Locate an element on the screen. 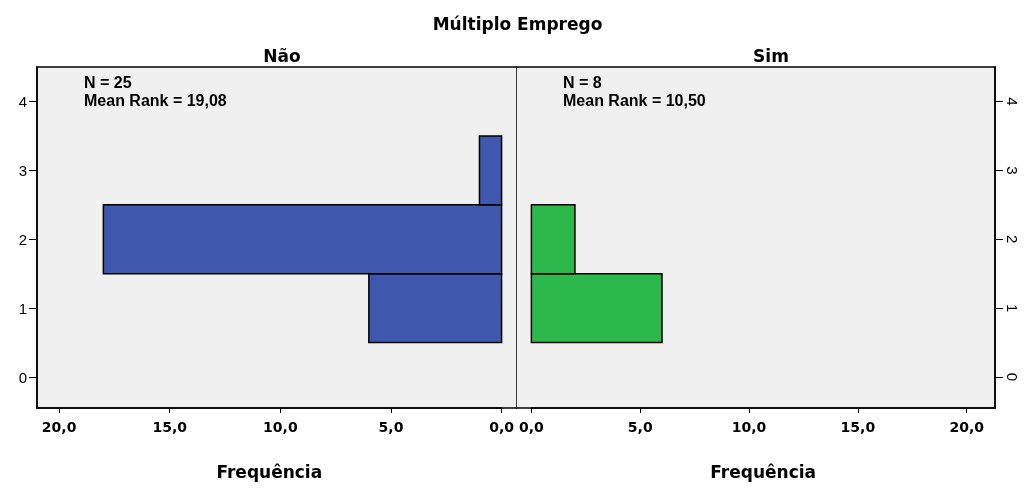 The height and width of the screenshot is (495, 1035). annotation: Mean Rank = 19,08 is located at coordinates (155, 100).